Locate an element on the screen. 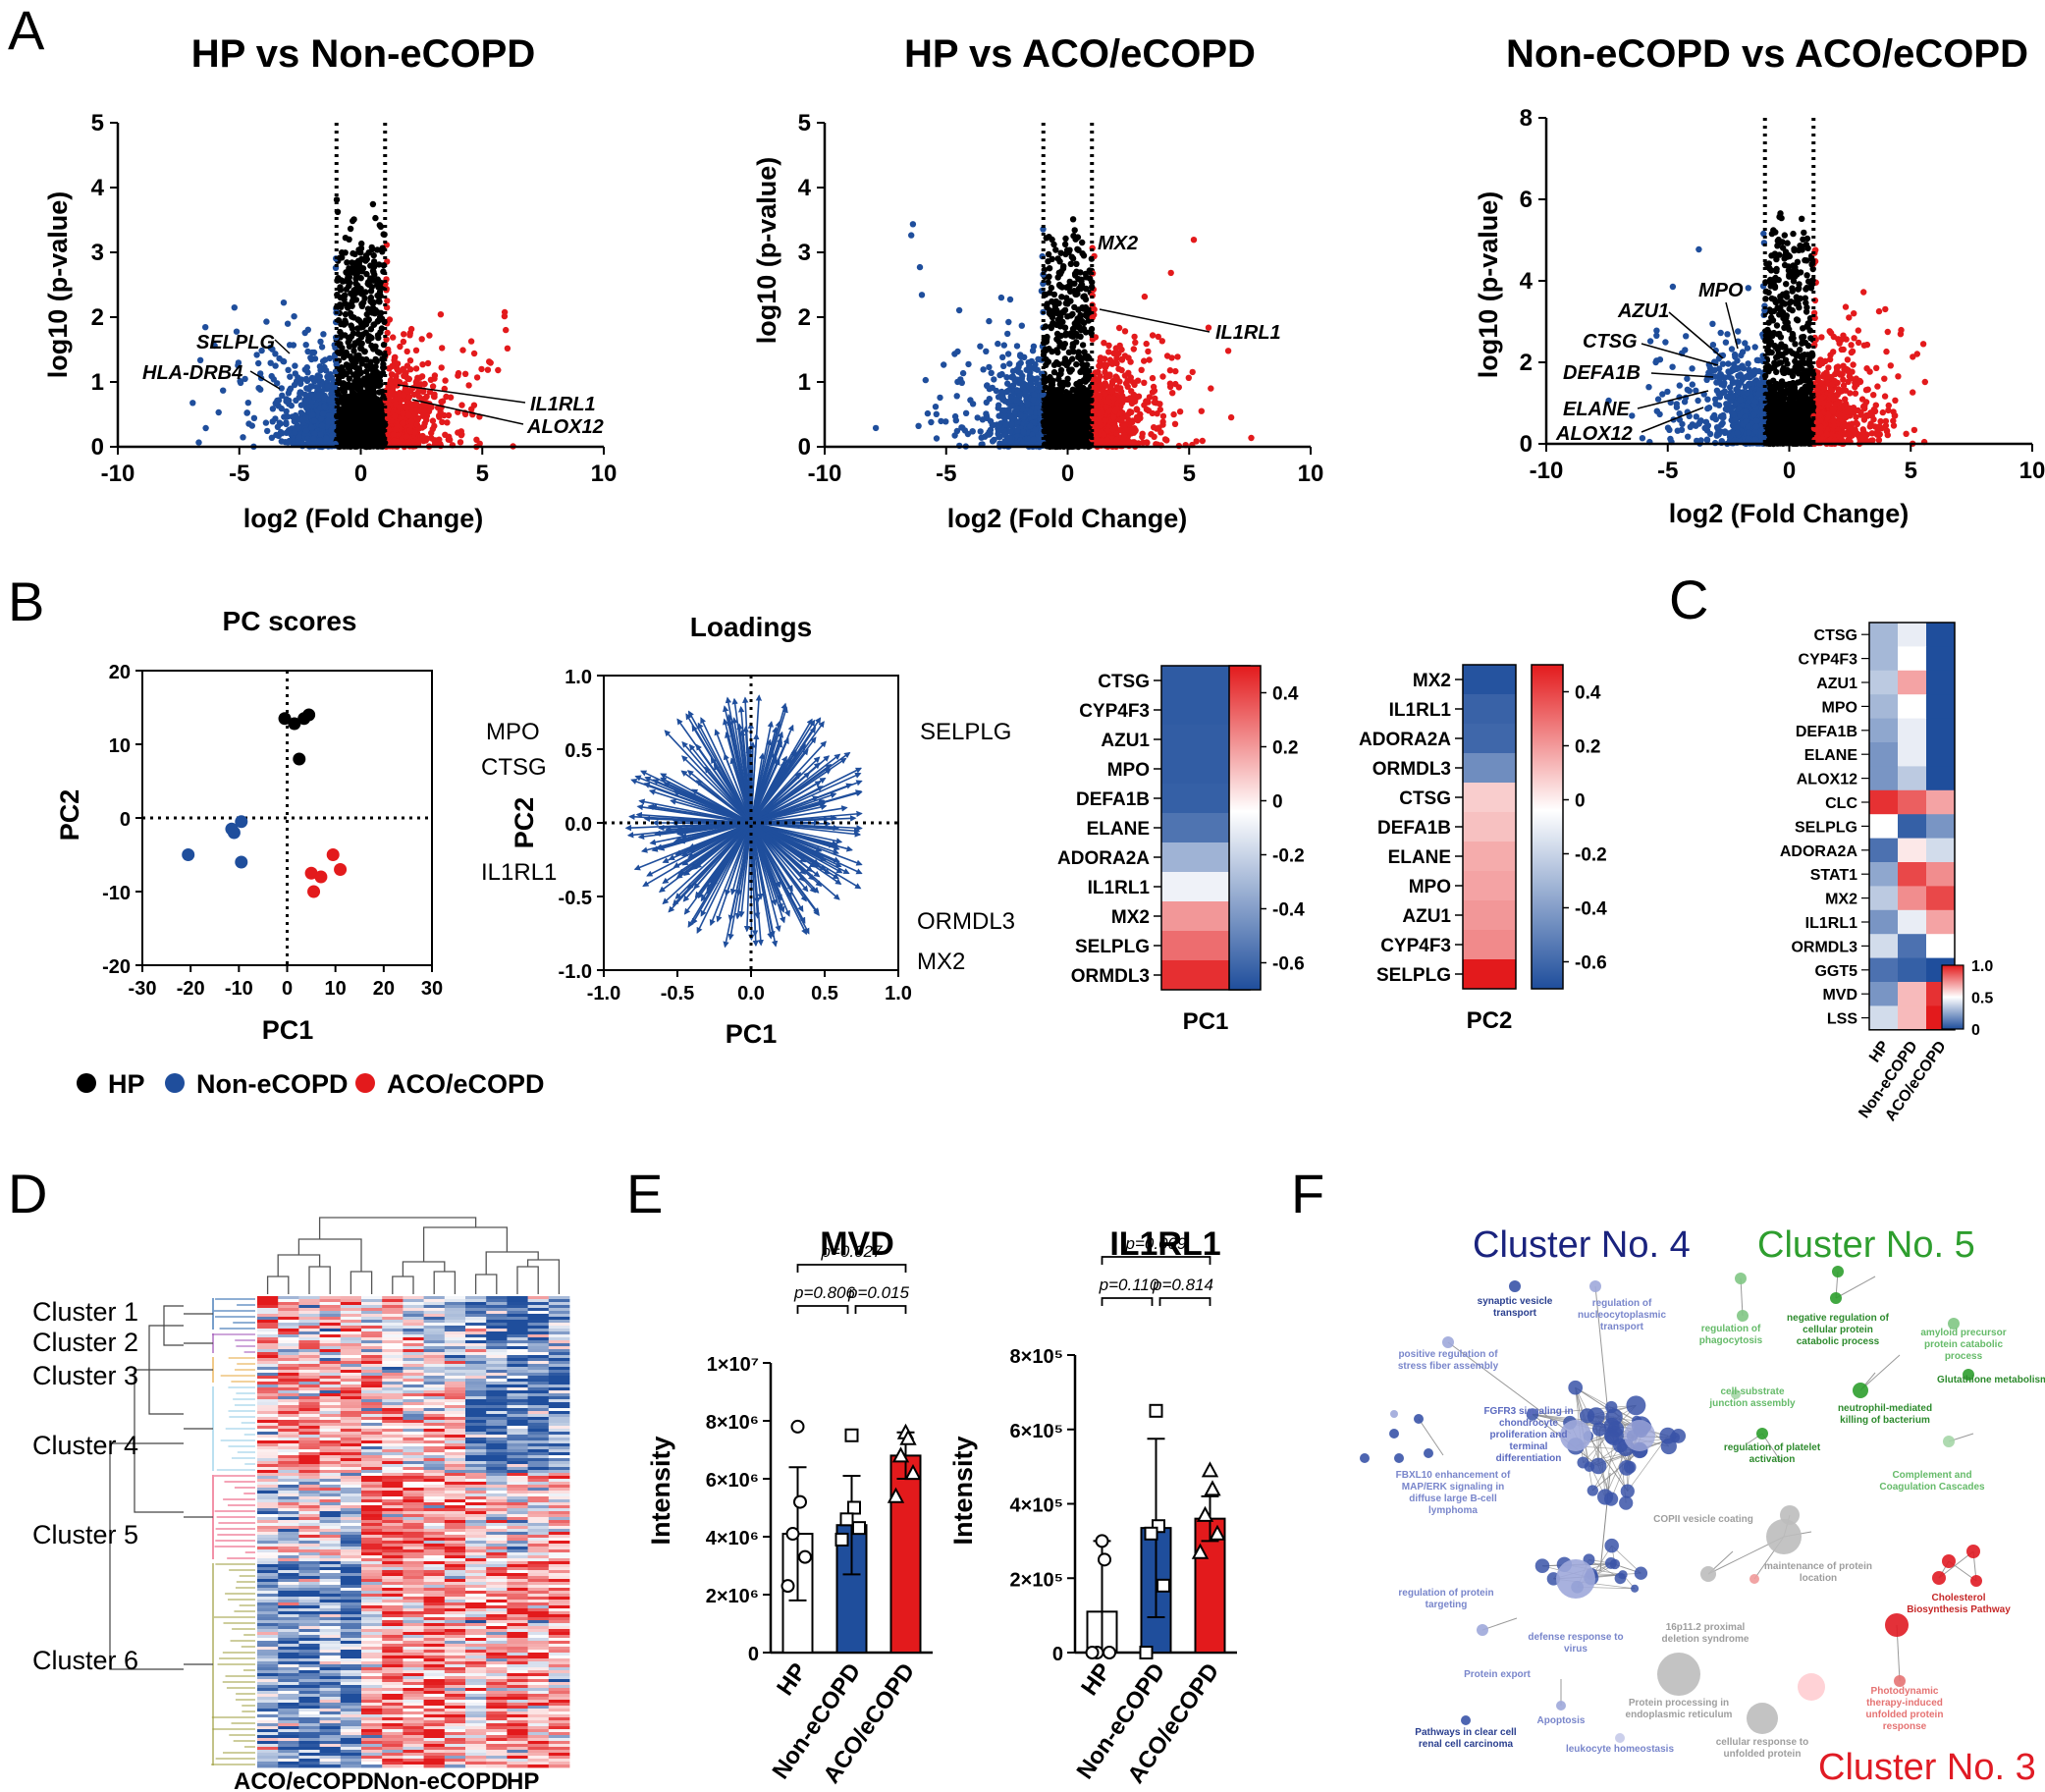 This screenshot has height=1792, width=2045. panel-letter-c: C is located at coordinates (1688, 599).